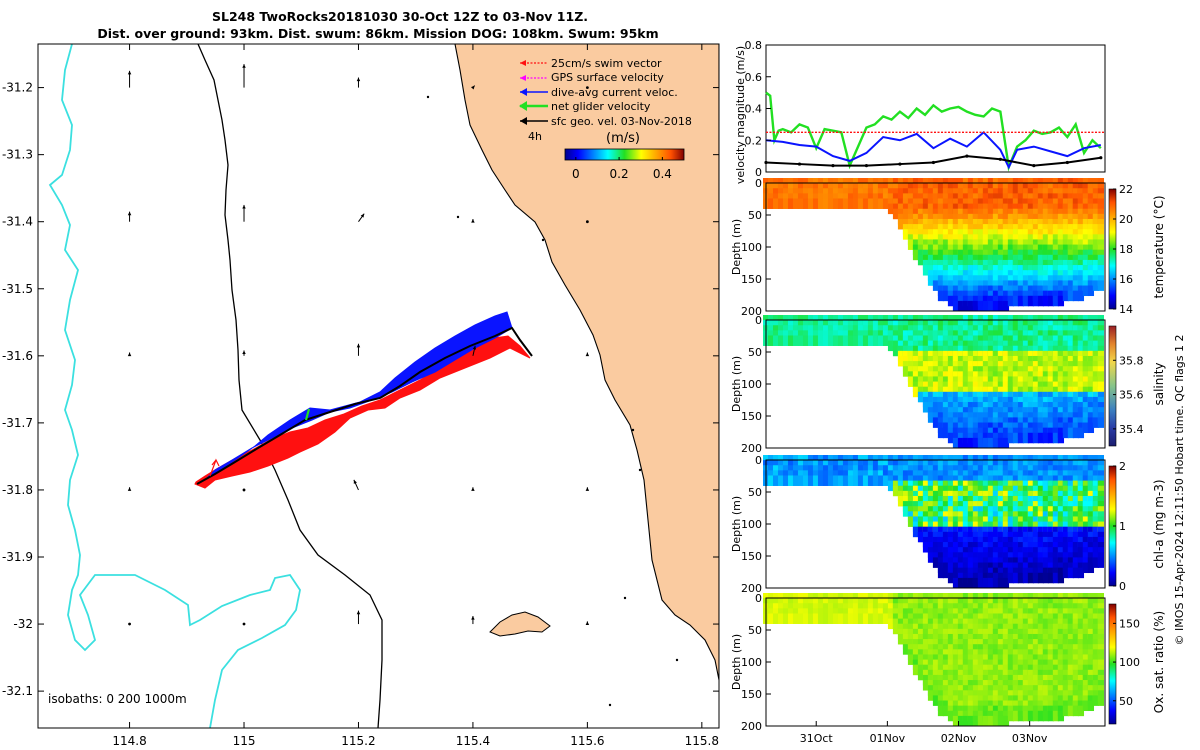  I want to click on salinity-y-tick-label: 100, so click(751, 384).